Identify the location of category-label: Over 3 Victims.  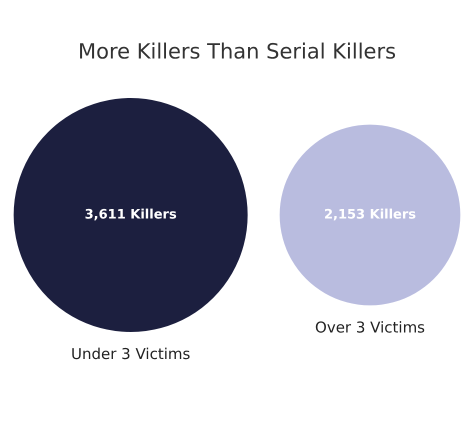
(370, 327).